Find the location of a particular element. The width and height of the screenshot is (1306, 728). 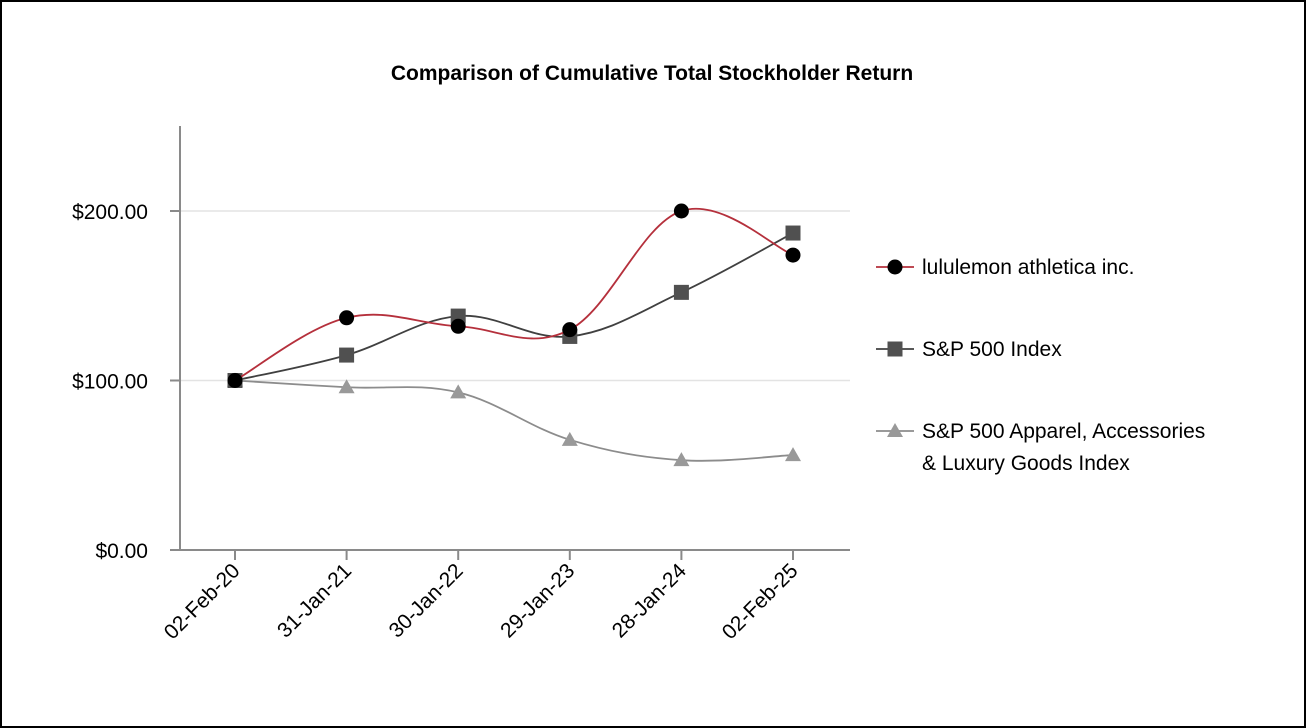

y-tick-label: $0.00 is located at coordinates (121, 551).